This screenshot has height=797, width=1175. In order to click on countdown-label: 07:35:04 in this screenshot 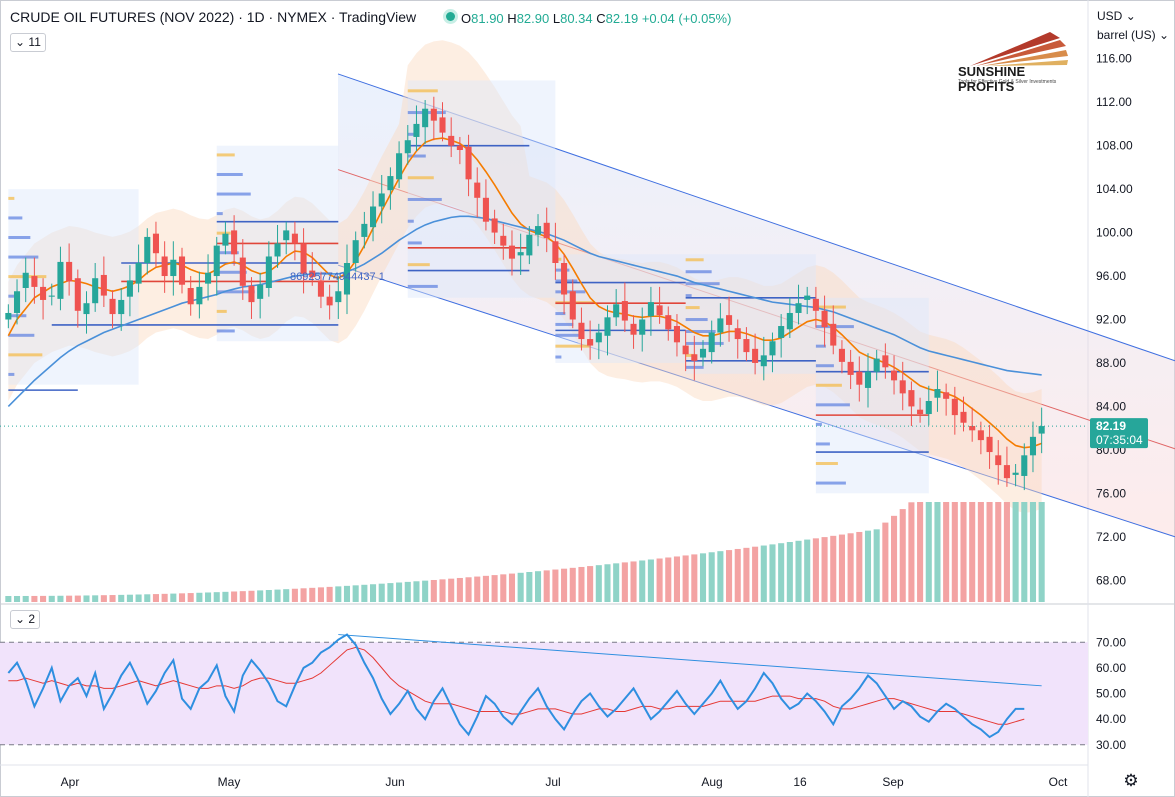, I will do `click(1119, 440)`.